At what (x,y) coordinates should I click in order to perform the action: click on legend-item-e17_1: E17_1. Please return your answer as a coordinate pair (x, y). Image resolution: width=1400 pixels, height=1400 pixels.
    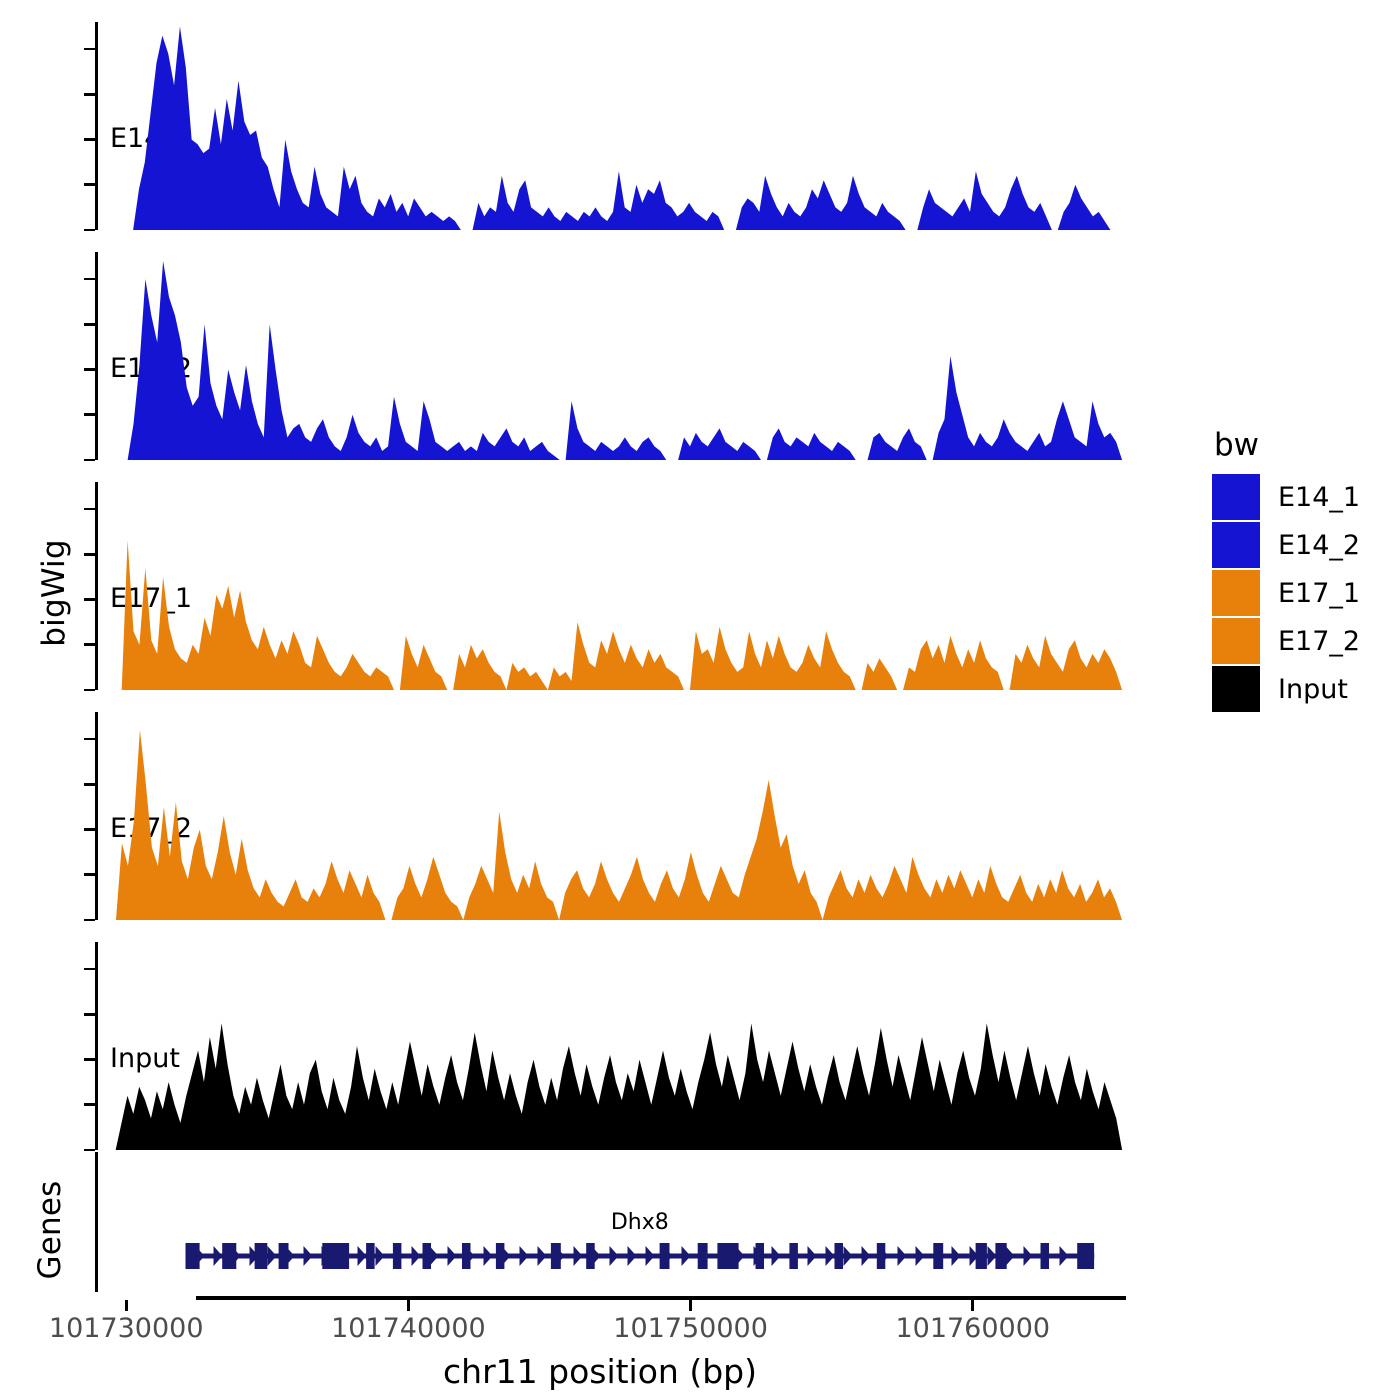
    Looking at the image, I should click on (1302, 593).